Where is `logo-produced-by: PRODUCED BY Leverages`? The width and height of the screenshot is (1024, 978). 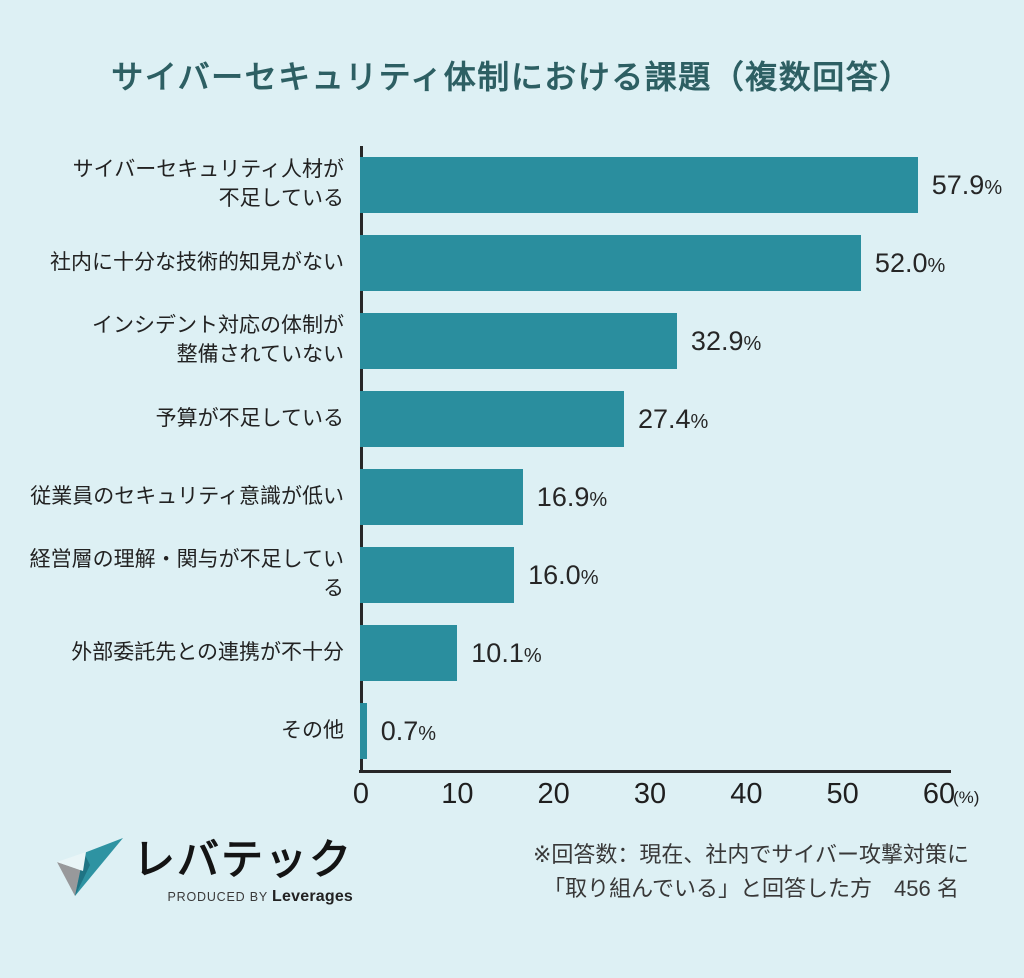
logo-produced-by: PRODUCED BY Leverages is located at coordinates (243, 897).